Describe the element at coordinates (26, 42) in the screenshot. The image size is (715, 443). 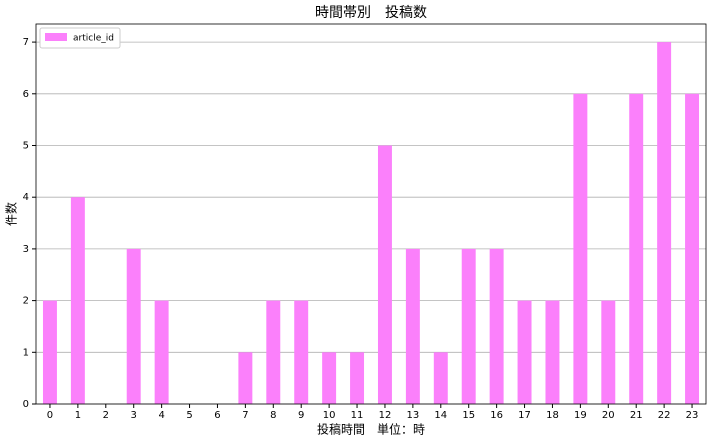
I see `y-tick-label: 7` at that location.